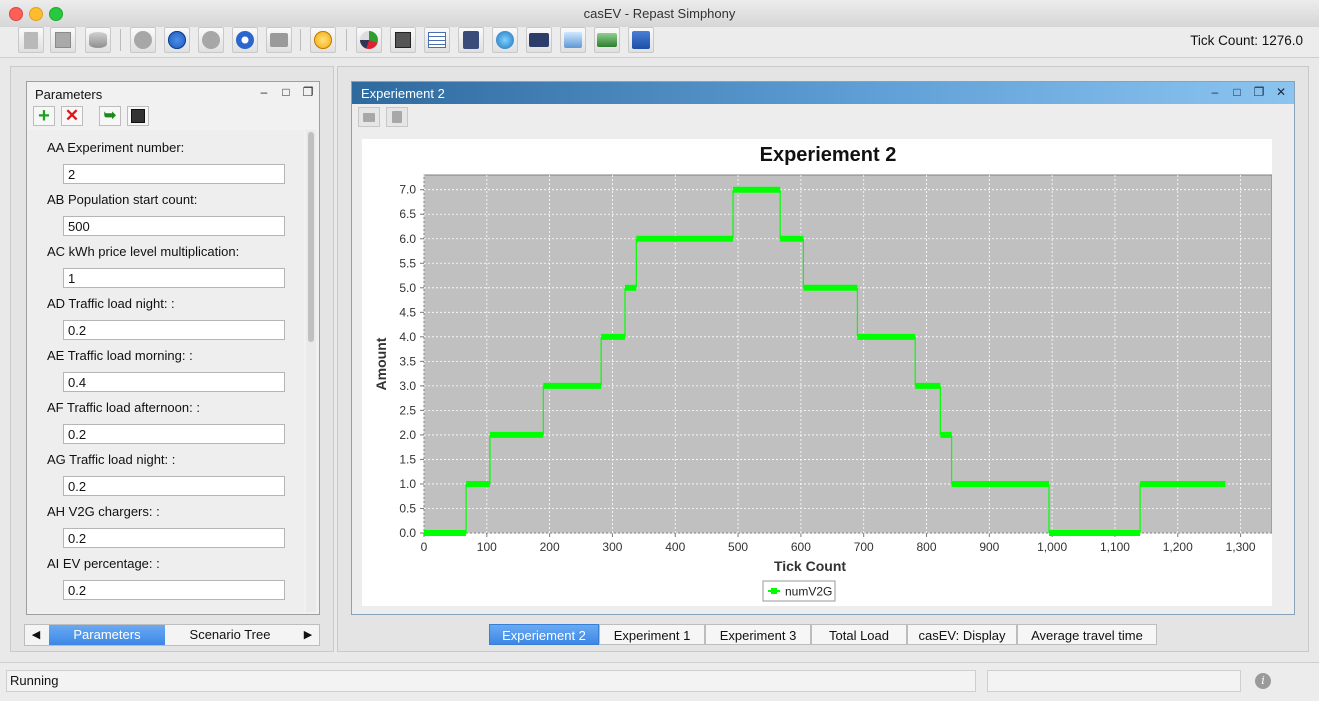 This screenshot has height=701, width=1319. I want to click on save-model-icon, so click(63, 40).